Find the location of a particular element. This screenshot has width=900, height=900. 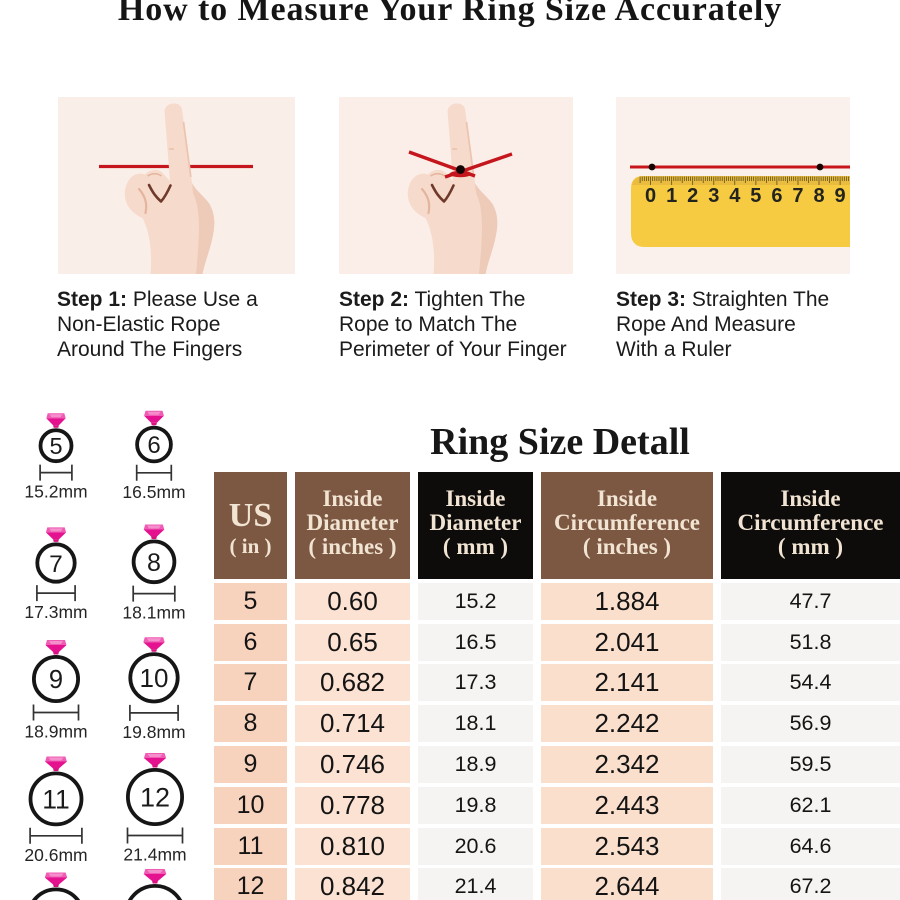

svg-text: 0 is located at coordinates (650, 196).